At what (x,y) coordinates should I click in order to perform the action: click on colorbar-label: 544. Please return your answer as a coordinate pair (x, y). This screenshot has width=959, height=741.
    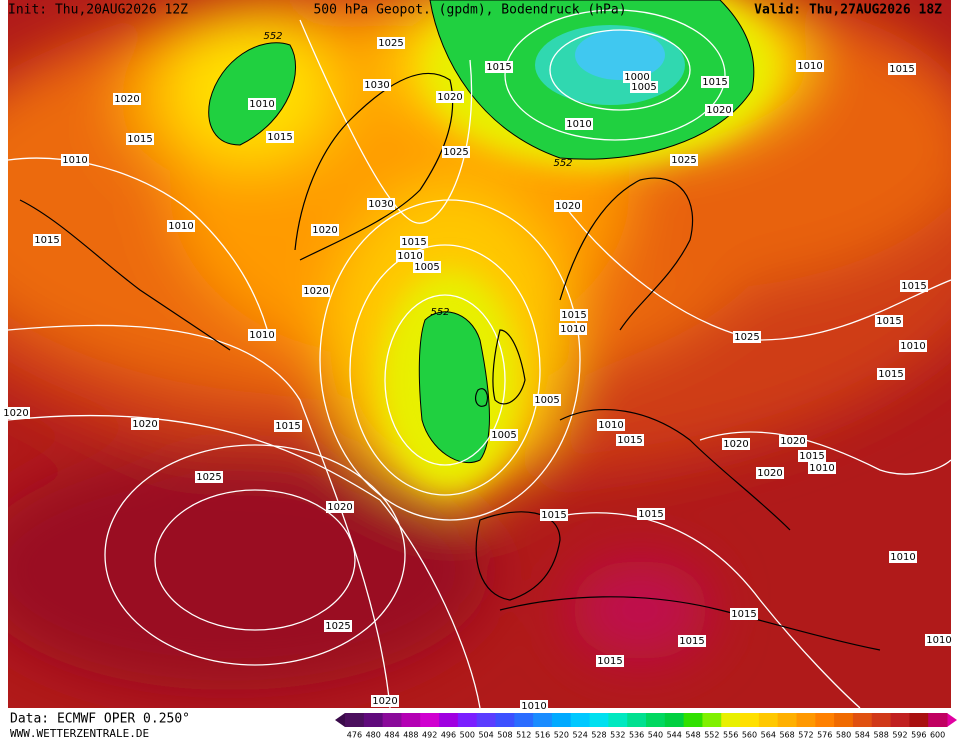
    Looking at the image, I should click on (674, 735).